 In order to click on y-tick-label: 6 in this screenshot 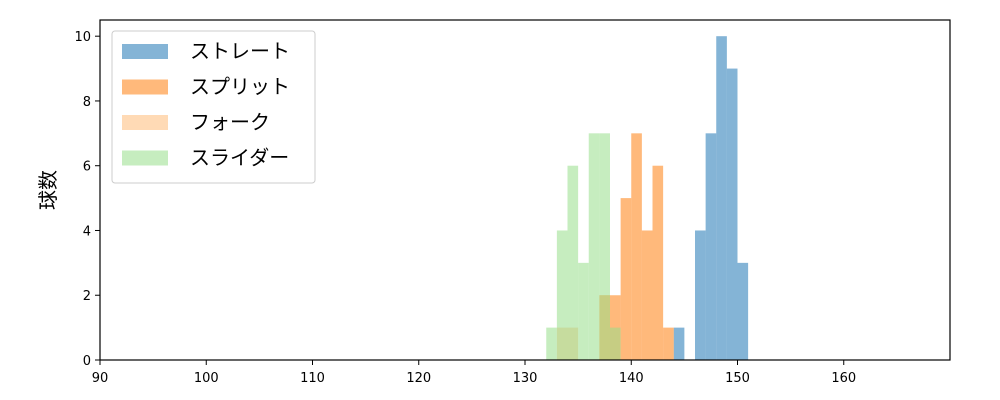, I will do `click(87, 167)`.